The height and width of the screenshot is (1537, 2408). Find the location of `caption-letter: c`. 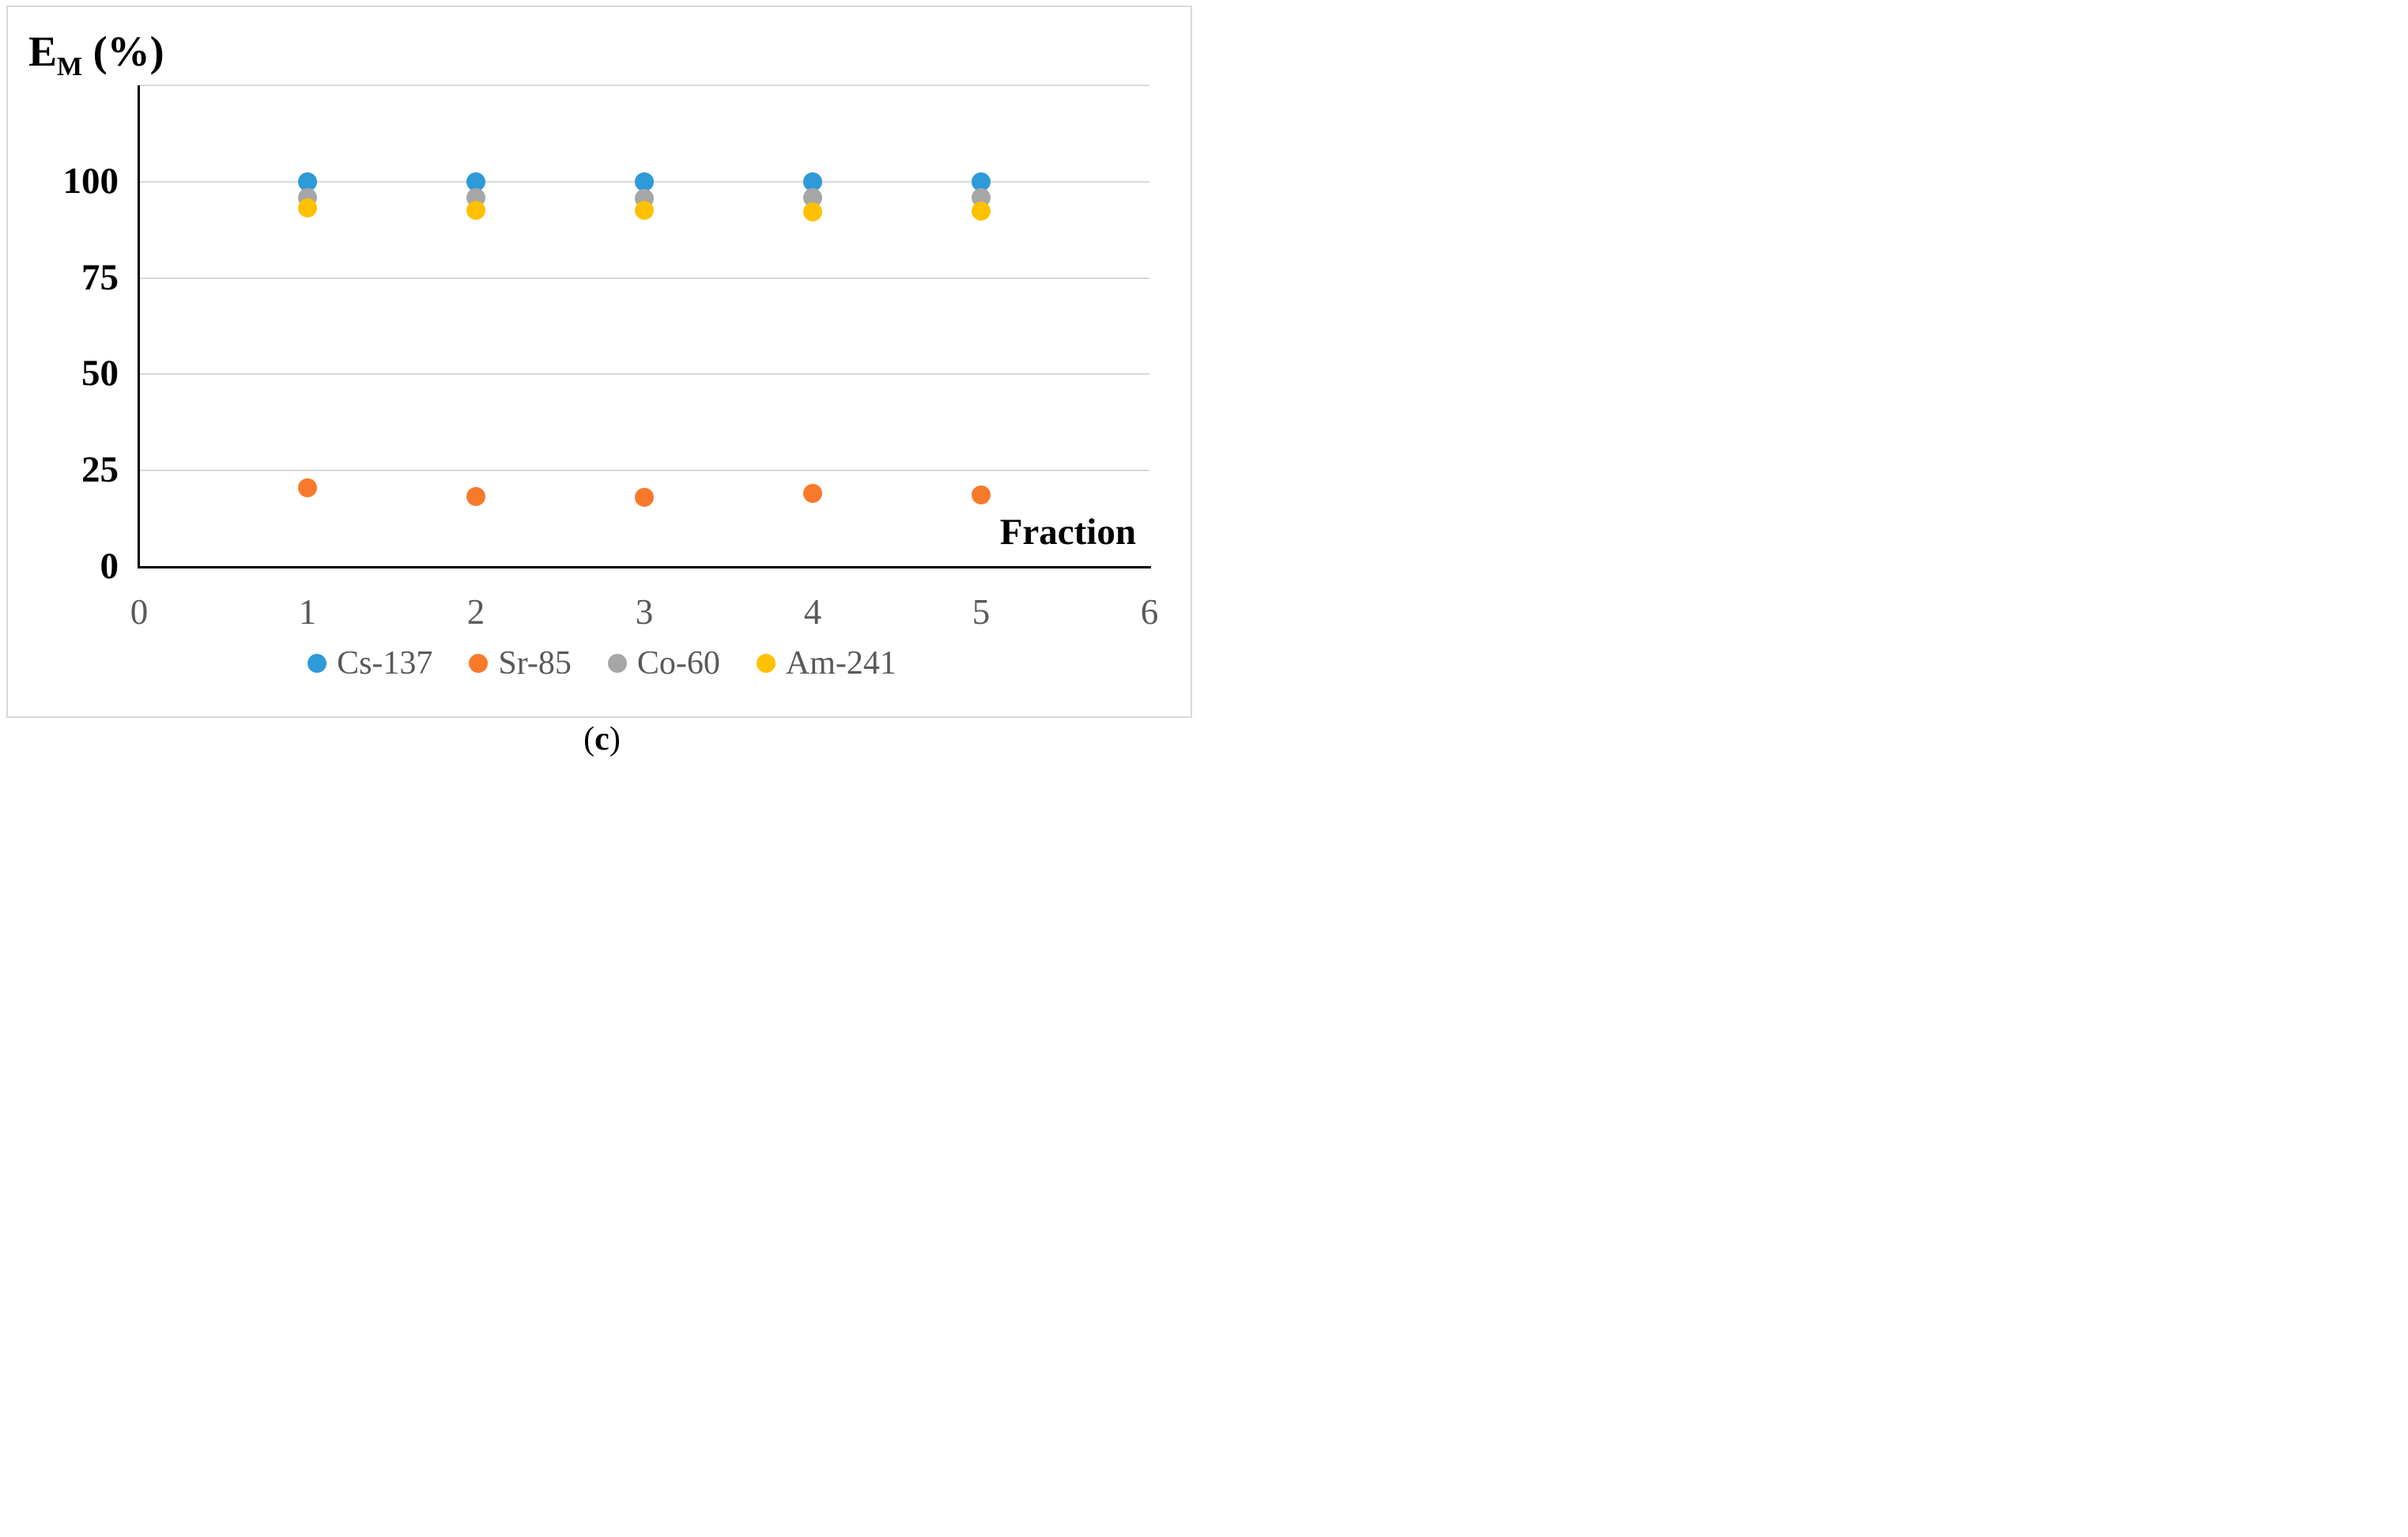

caption-letter: c is located at coordinates (602, 739).